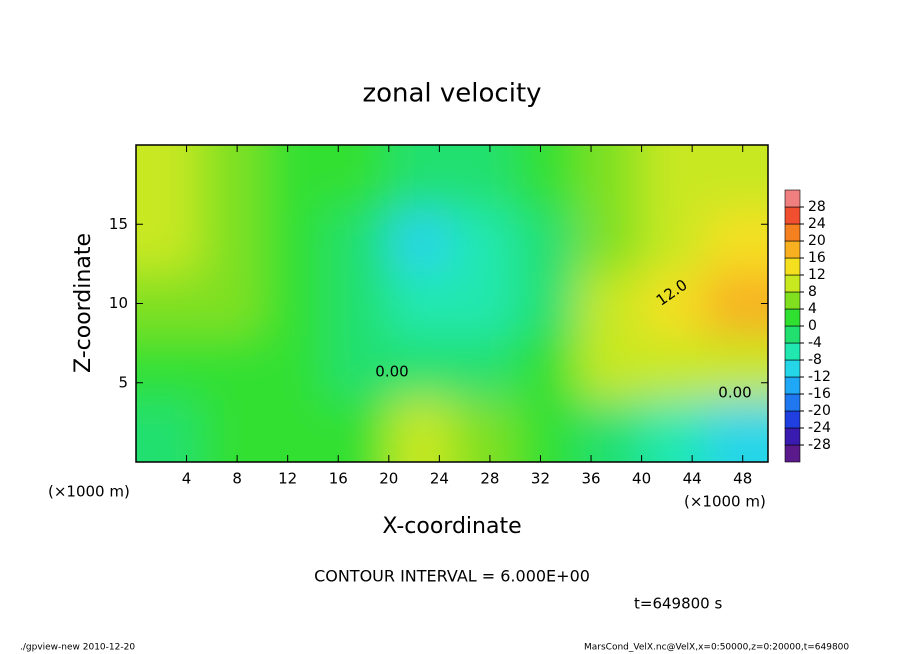 This screenshot has height=654, width=904. I want to click on y-tick-label: 5, so click(123, 382).